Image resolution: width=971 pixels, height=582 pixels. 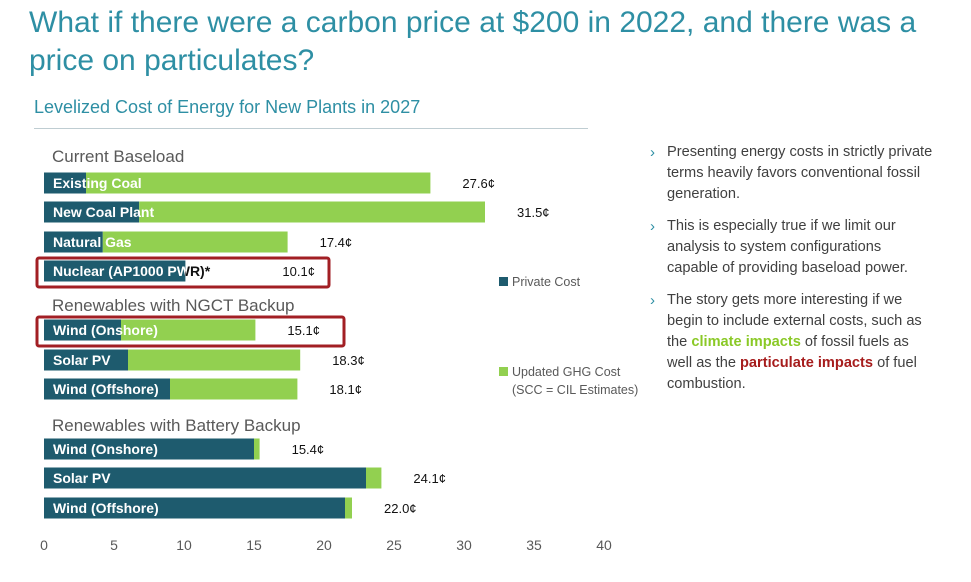 What do you see at coordinates (546, 282) in the screenshot?
I see `legend-label-private-cost: Private Cost` at bounding box center [546, 282].